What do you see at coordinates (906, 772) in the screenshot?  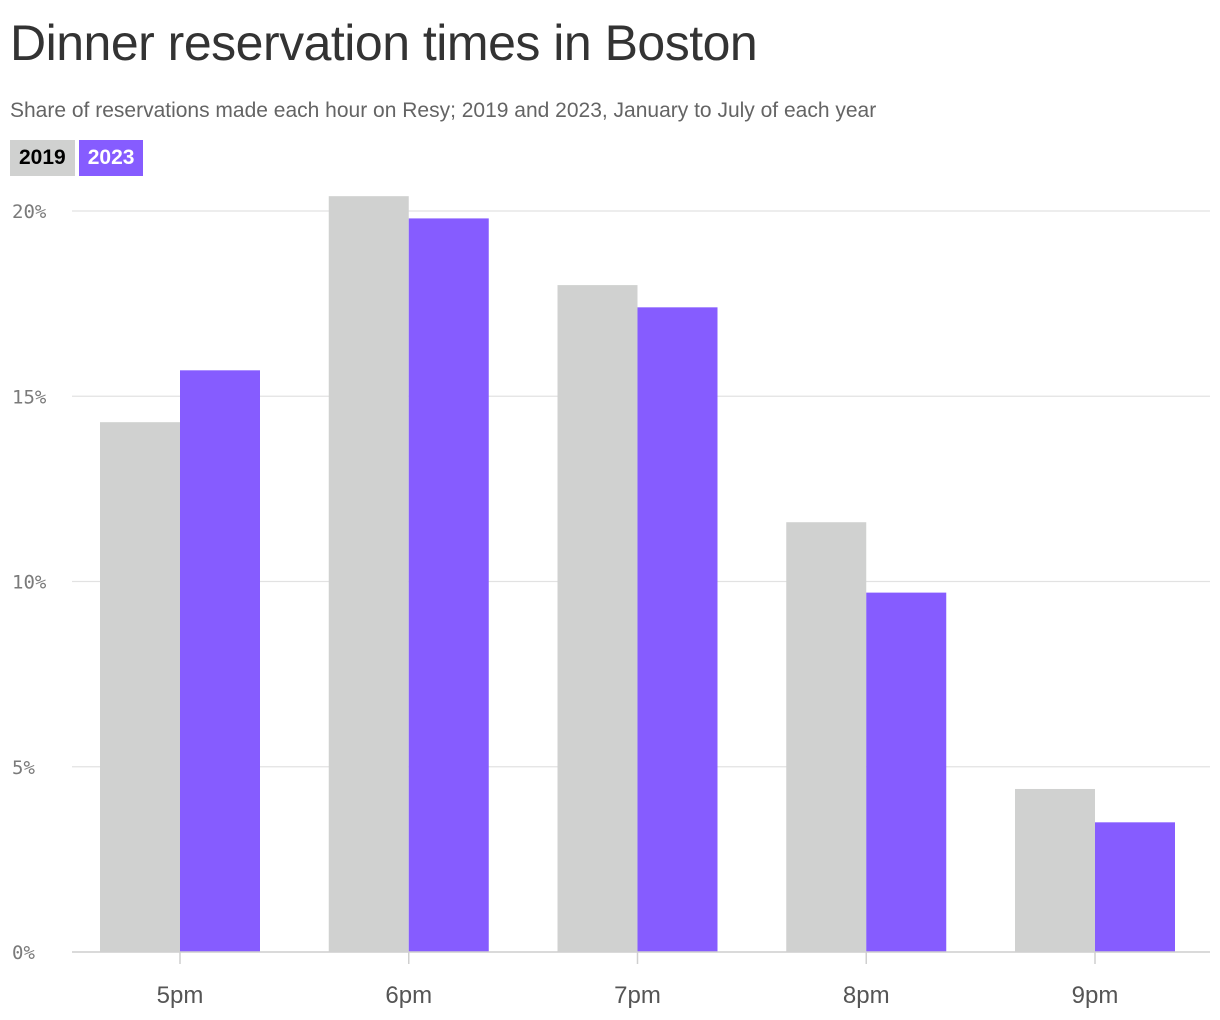 I see `bar-2023-8pm` at bounding box center [906, 772].